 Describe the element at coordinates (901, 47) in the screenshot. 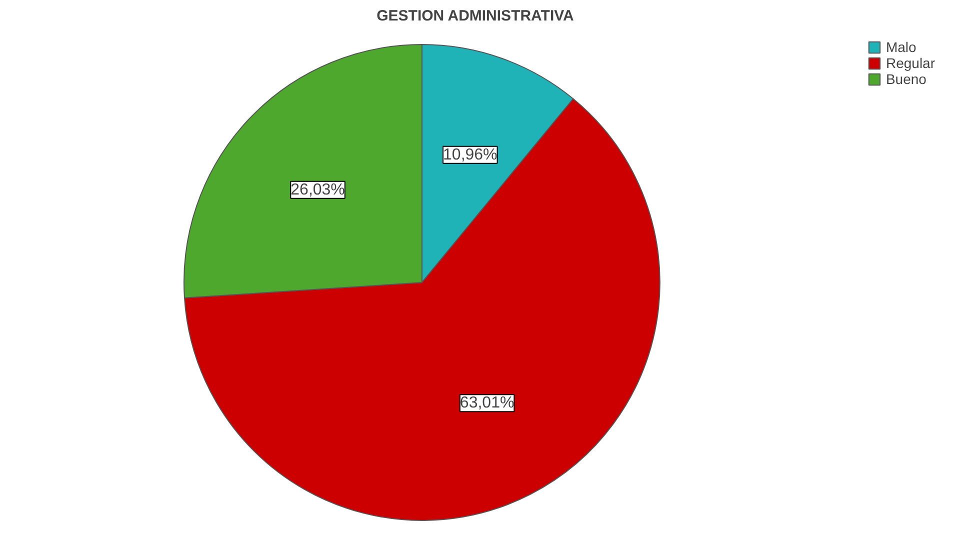

I see `legend-label: Malo` at that location.